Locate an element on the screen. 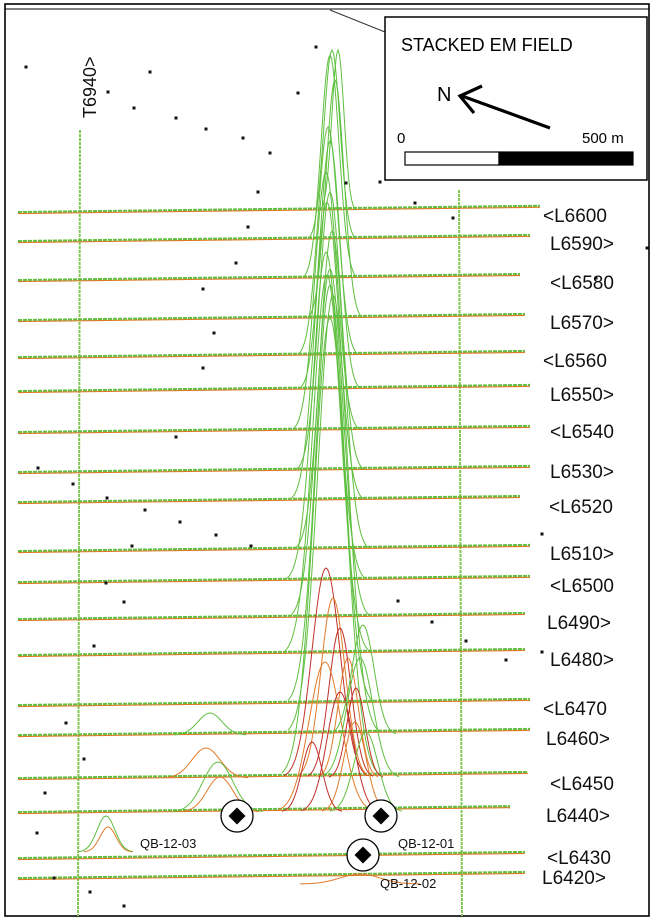 The height and width of the screenshot is (917, 654). drill-hole-qb-12-02: QB-12-02 is located at coordinates (391, 864).